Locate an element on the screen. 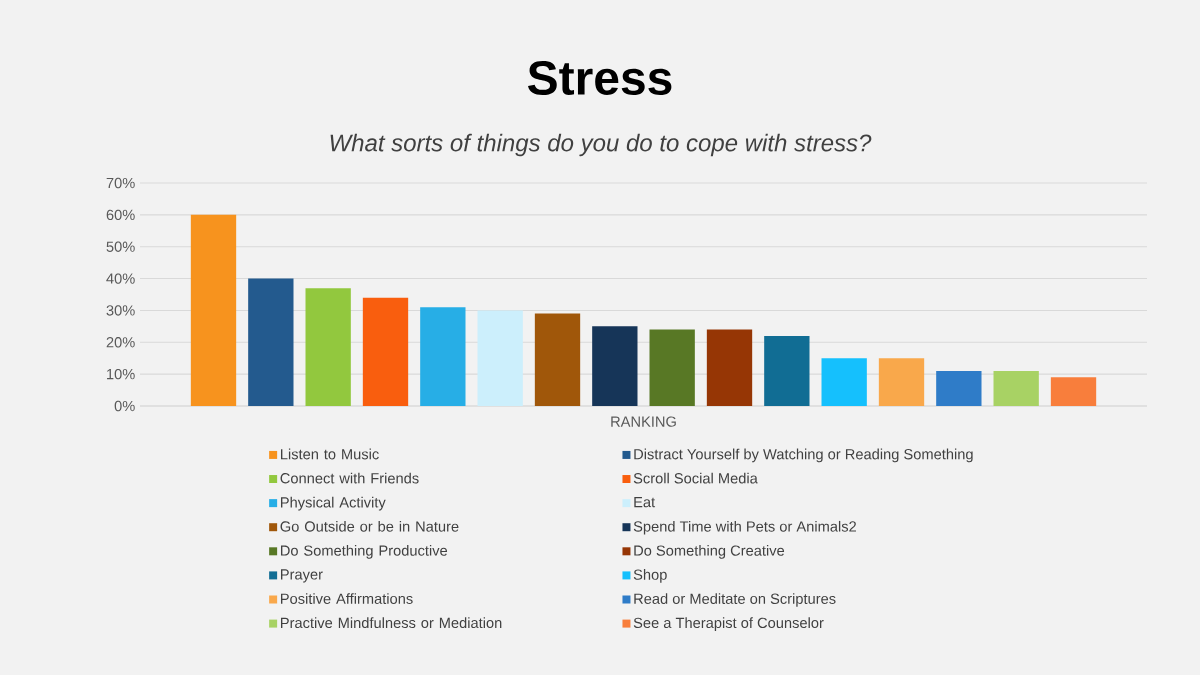  legend-label: Practive Mindfulness or Mediation is located at coordinates (391, 623).